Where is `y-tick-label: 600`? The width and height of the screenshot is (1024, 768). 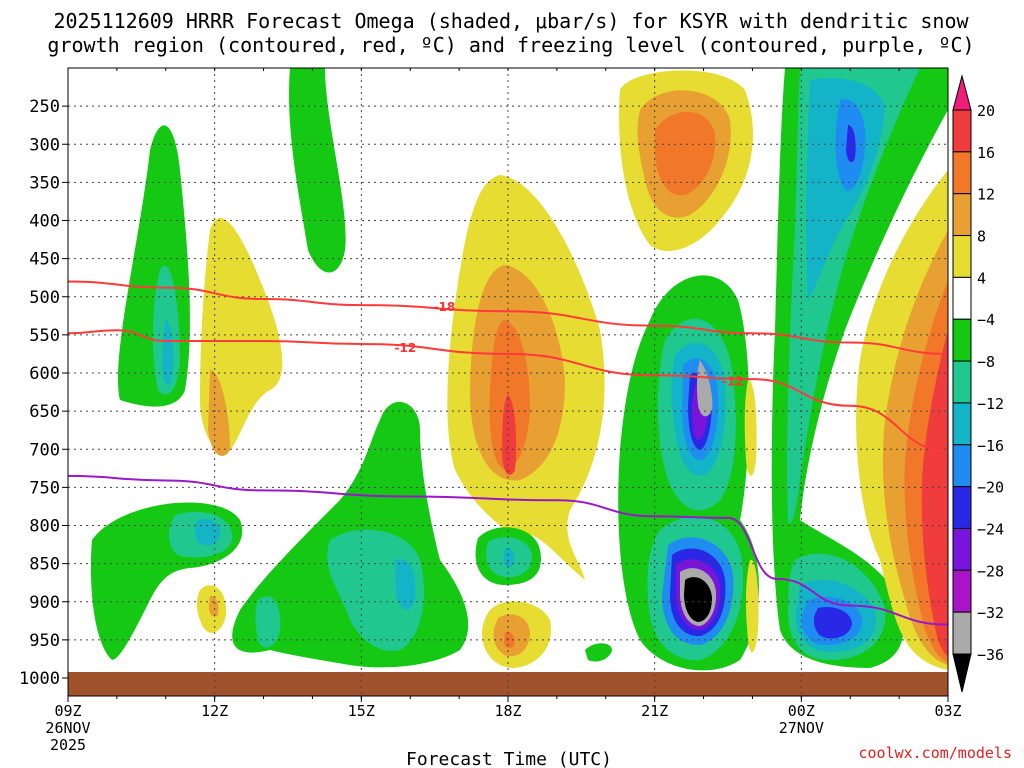 y-tick-label: 600 is located at coordinates (44, 374).